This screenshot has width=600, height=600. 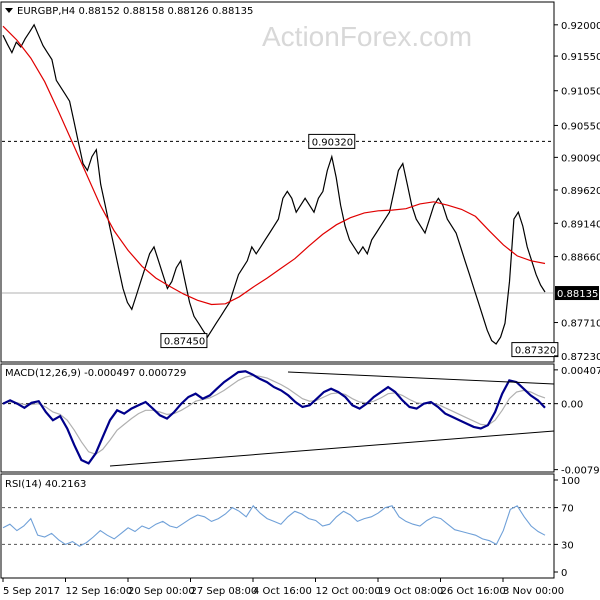 What do you see at coordinates (332, 448) in the screenshot?
I see `macd-lower-trendline` at bounding box center [332, 448].